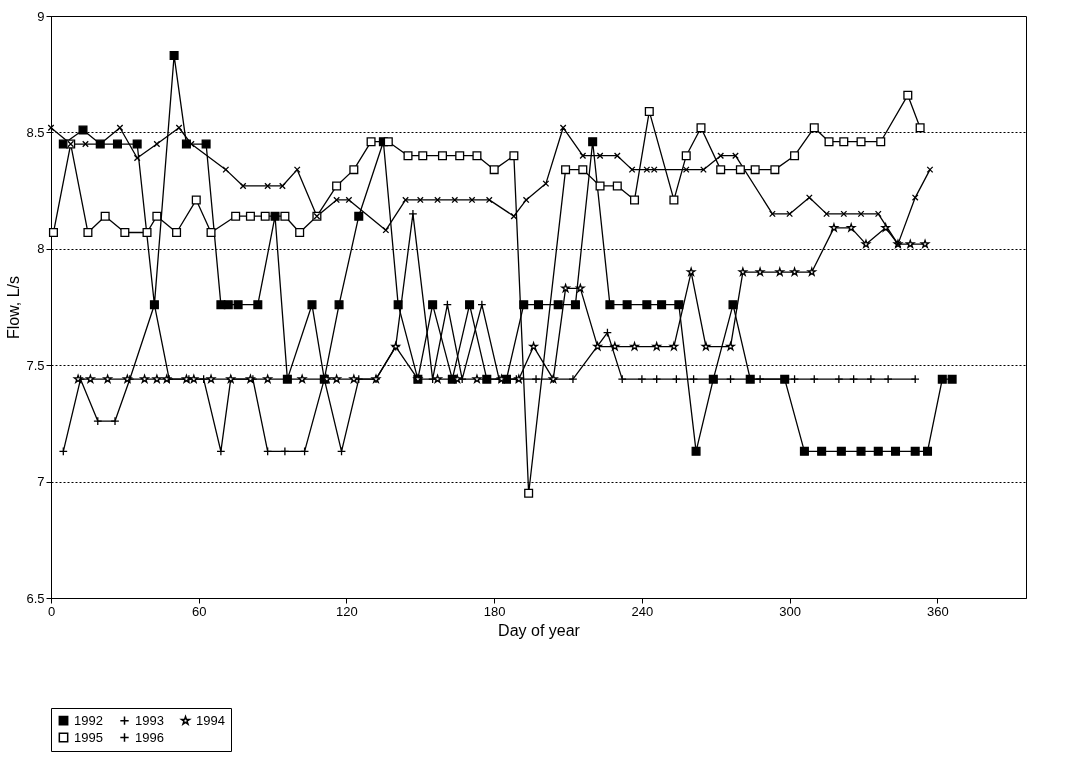 Image resolution: width=1088 pixels, height=782 pixels. I want to click on legend-label: 1992, so click(88, 720).